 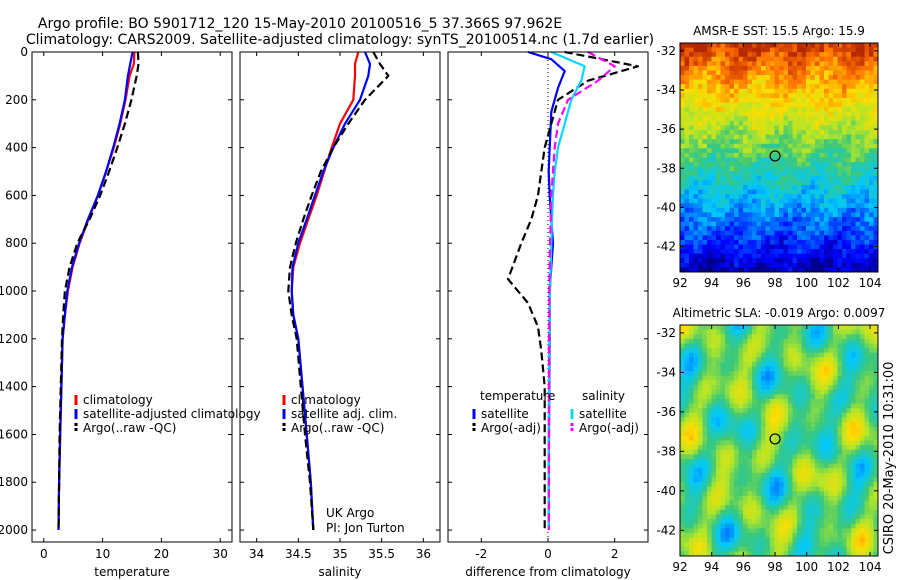 What do you see at coordinates (666, 247) in the screenshot?
I see `sst_map-ytick-label: -42` at bounding box center [666, 247].